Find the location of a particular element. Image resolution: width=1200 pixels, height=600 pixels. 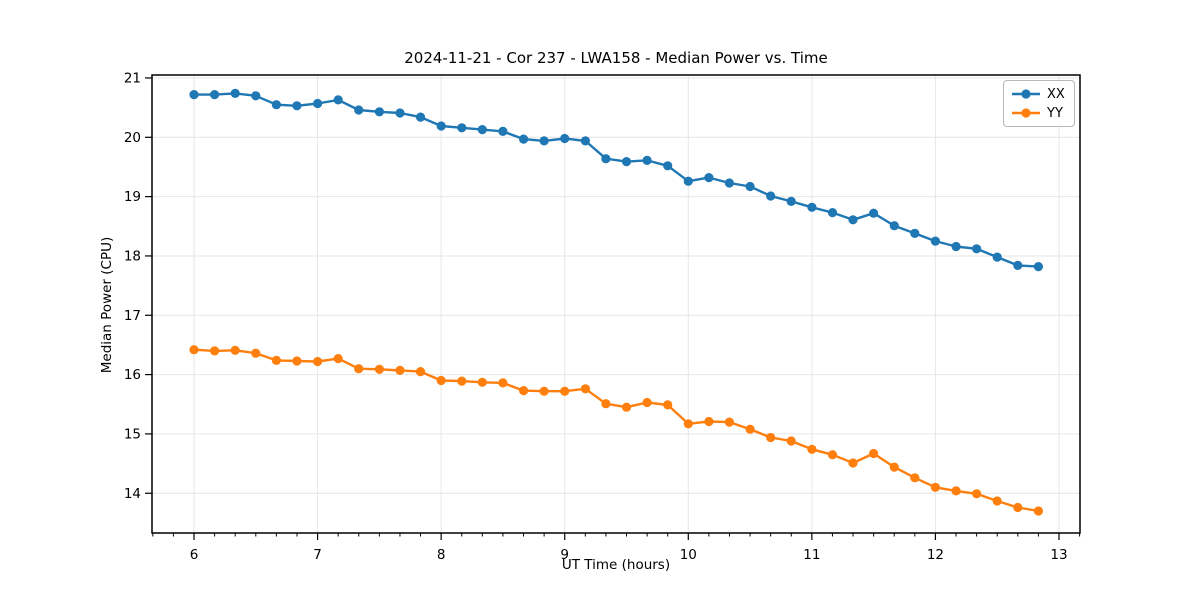

svg-text: 20 is located at coordinates (132, 138).